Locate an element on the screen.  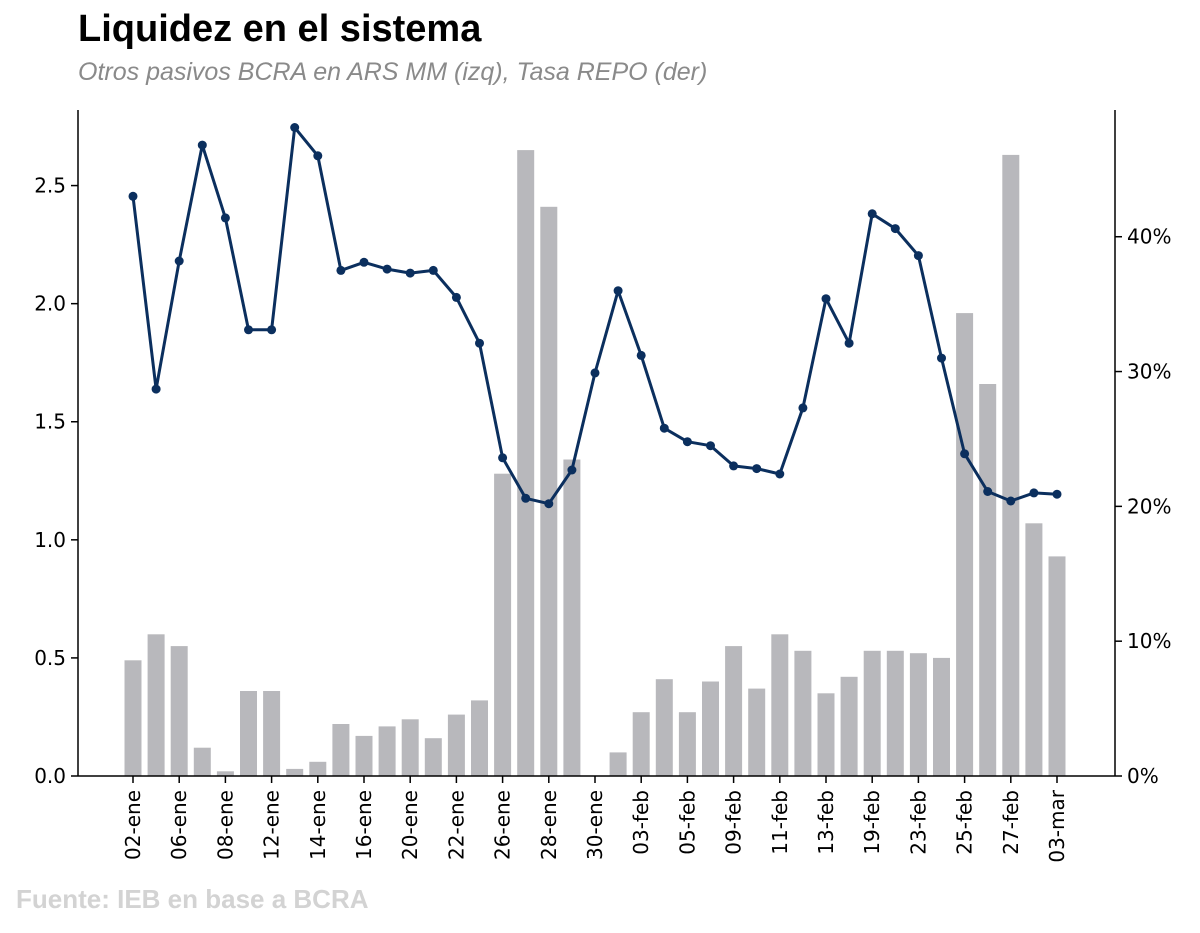
repo-point-18-feb is located at coordinates (849, 343).